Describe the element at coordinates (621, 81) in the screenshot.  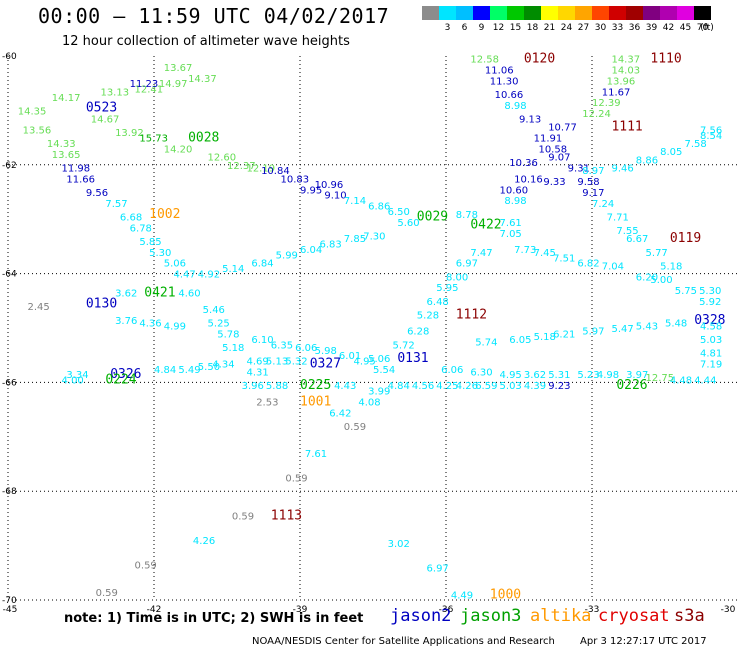
I see `wave-height-value: 13.96` at that location.